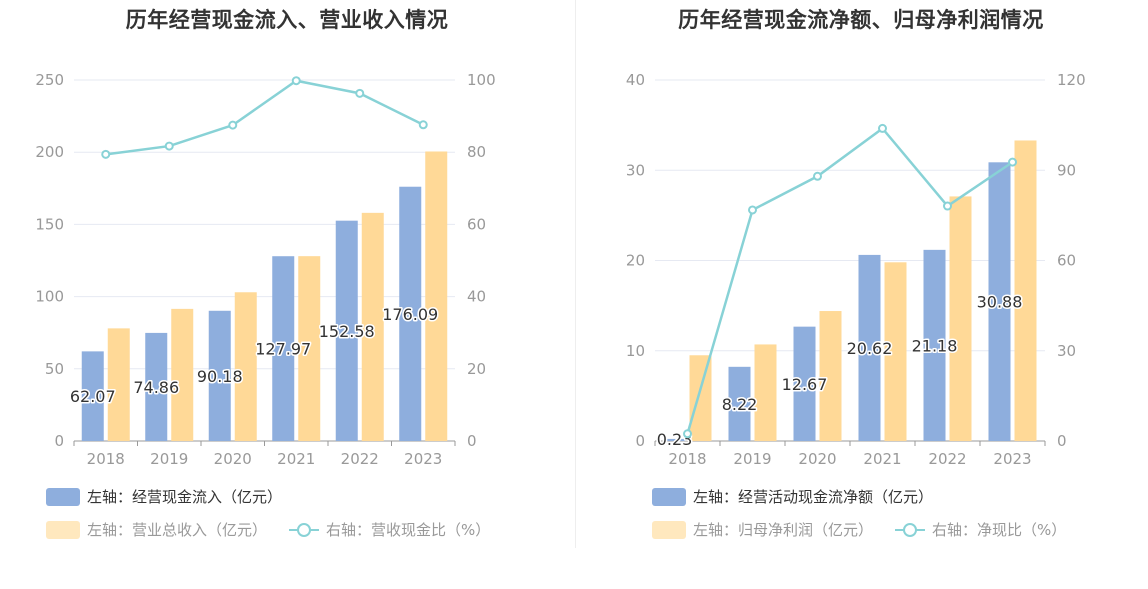 This screenshot has height=589, width=1148. I want to click on x-tick-label: 2019, so click(752, 459).